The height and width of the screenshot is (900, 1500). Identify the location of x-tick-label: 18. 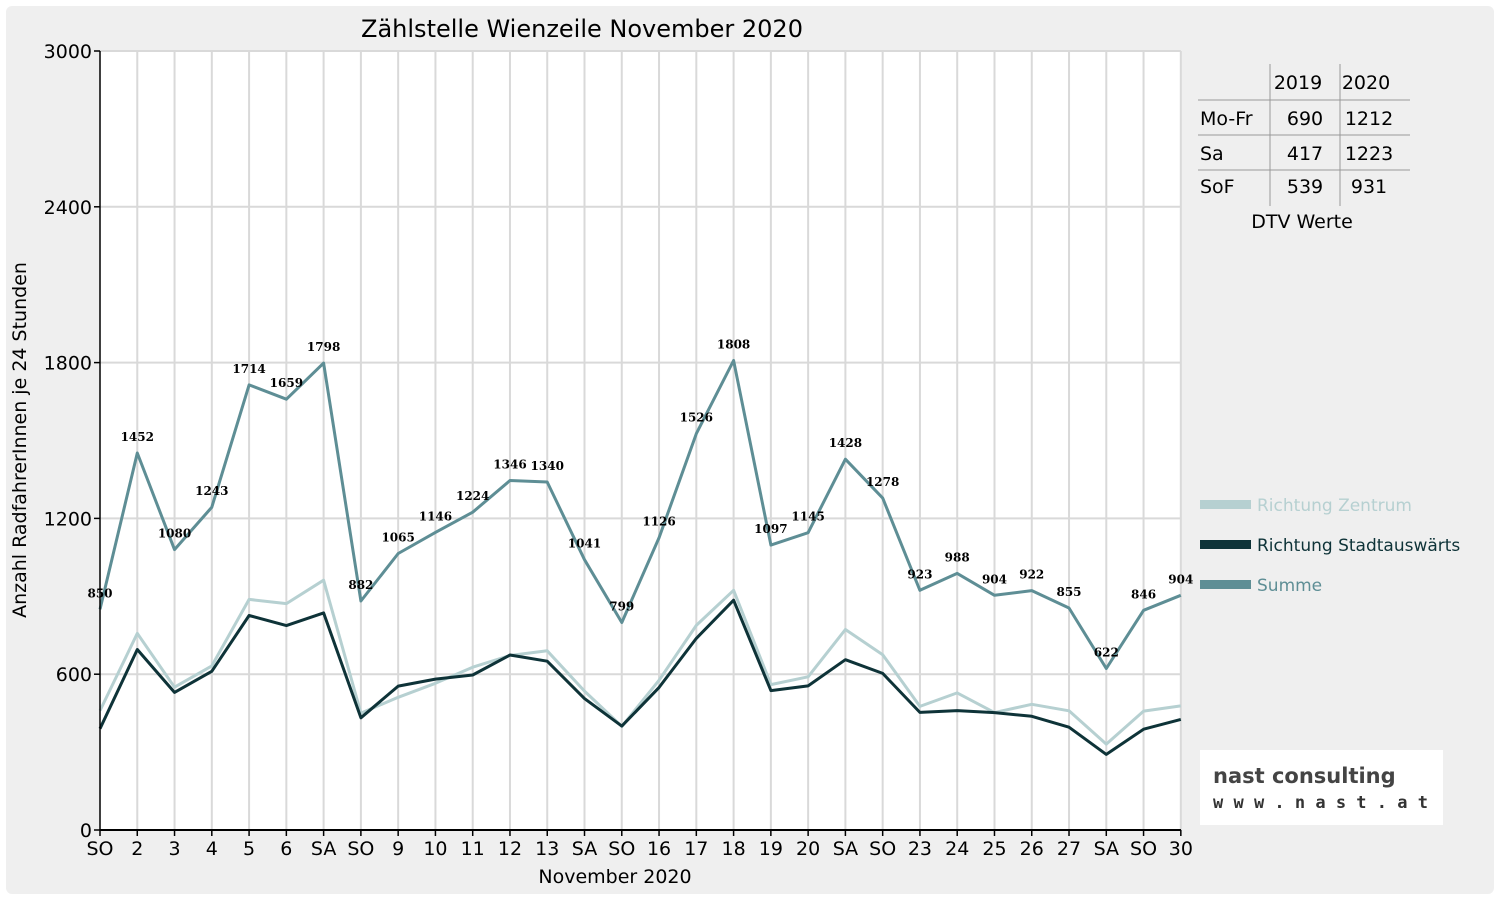
(733, 849).